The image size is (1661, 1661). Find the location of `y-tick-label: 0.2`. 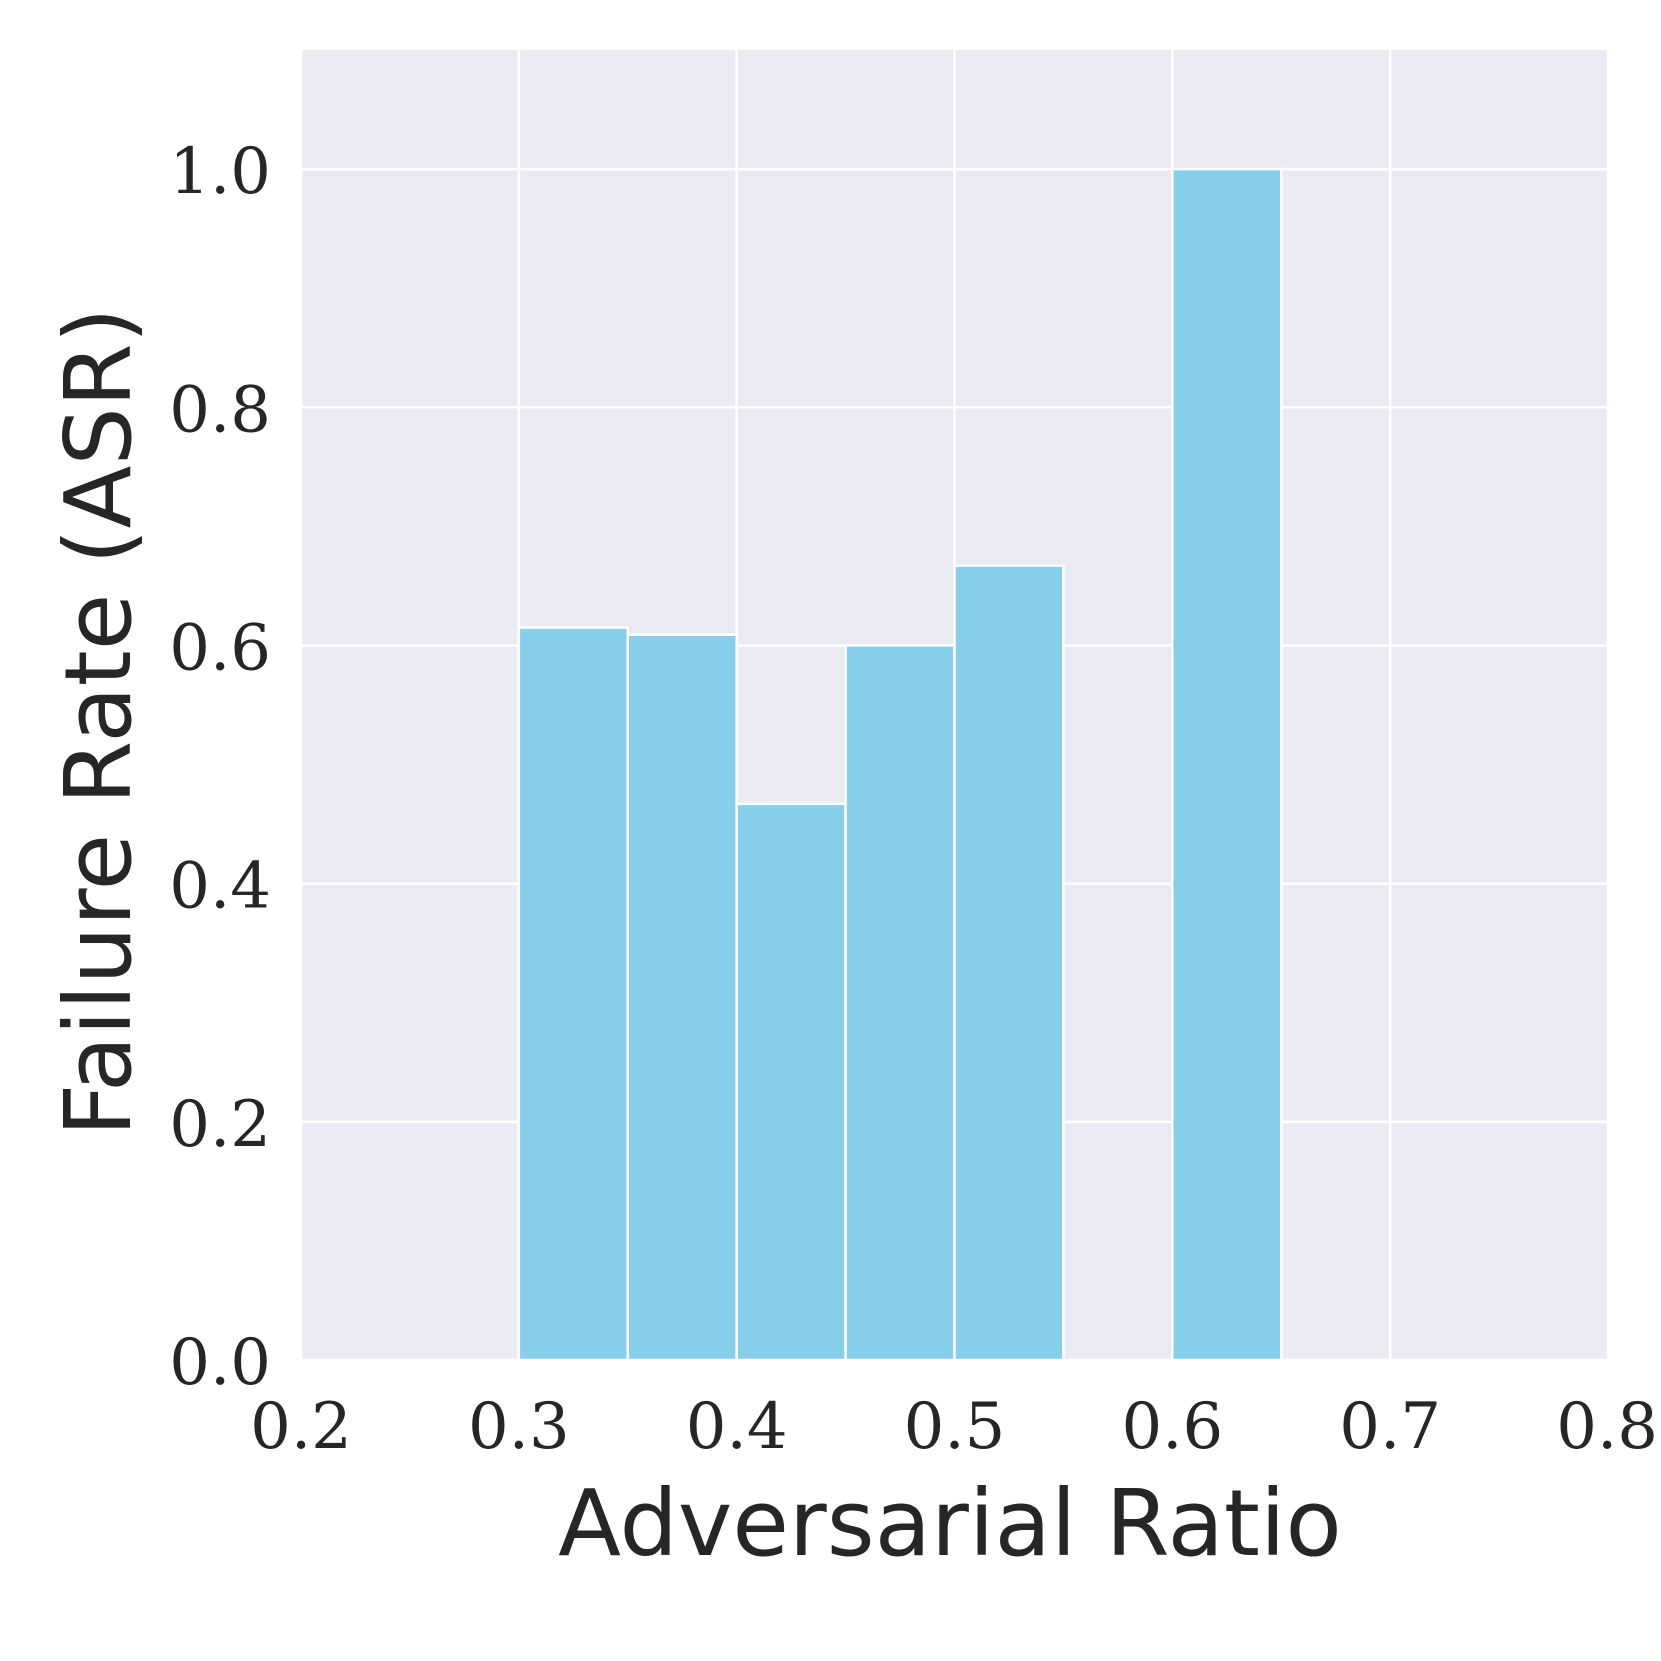

y-tick-label: 0.2 is located at coordinates (220, 1125).